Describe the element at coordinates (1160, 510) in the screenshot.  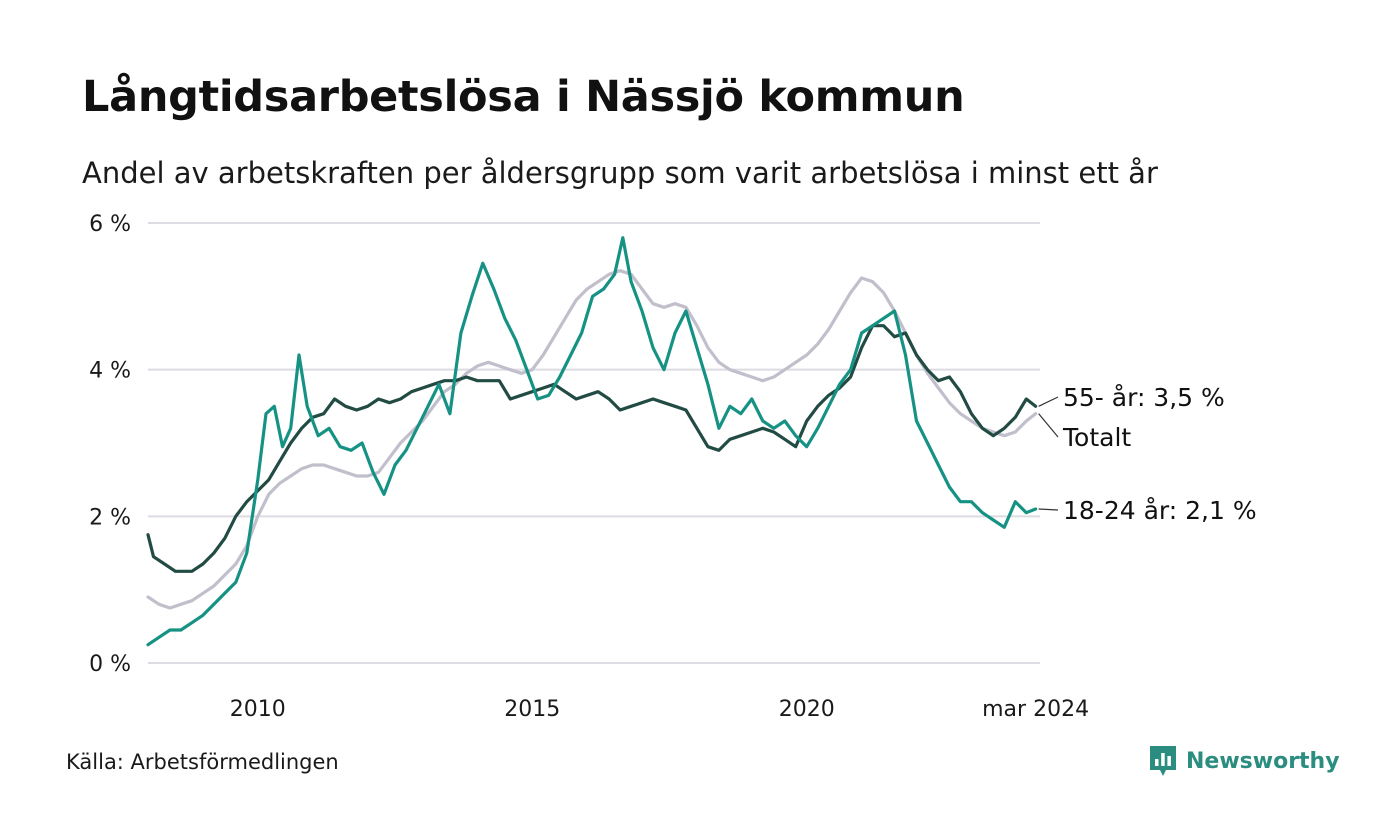
I see `series-end-label: 18-24 år: 2,1 %` at that location.